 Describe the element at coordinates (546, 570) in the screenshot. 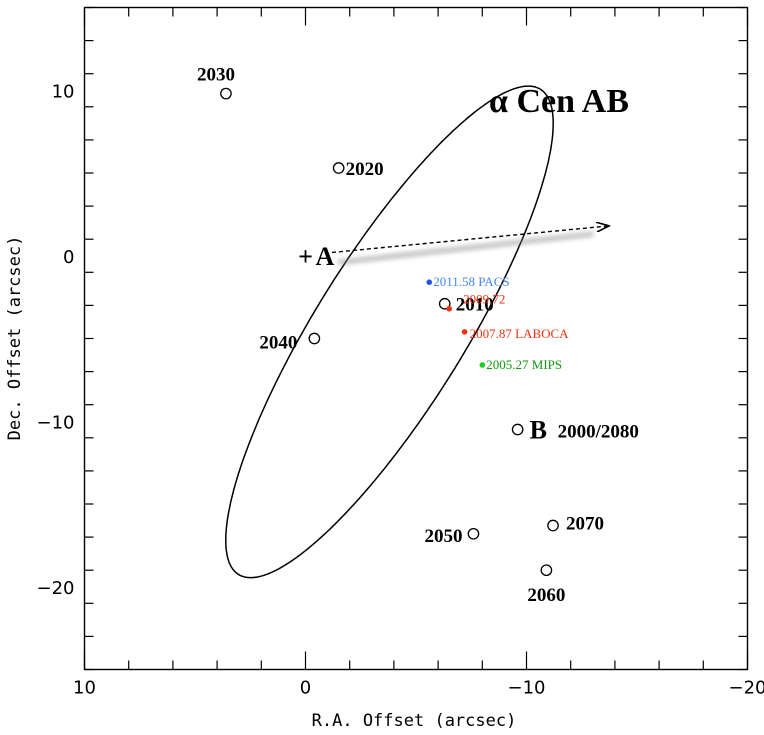

I see `epoch-marker-2060` at that location.